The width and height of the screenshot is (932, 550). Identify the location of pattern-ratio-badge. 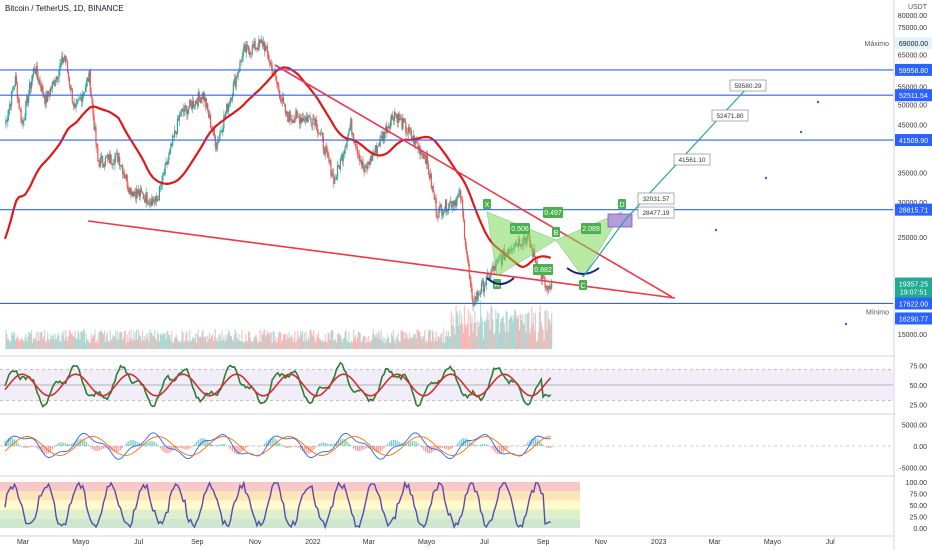
(543, 269).